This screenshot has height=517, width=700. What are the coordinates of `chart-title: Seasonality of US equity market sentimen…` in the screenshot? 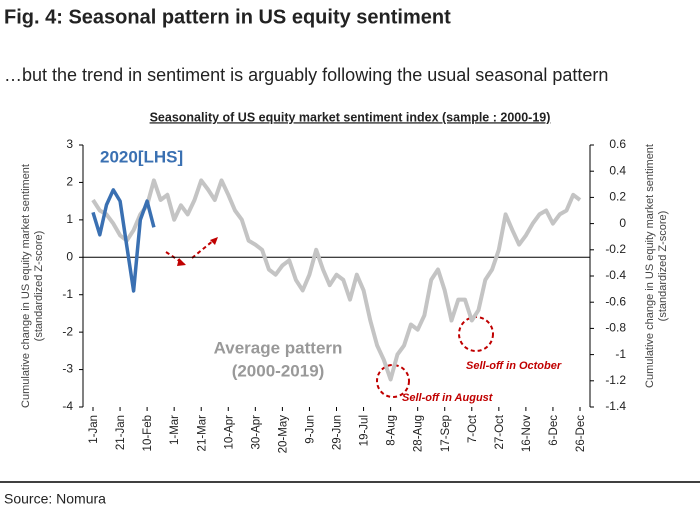 It's located at (350, 117).